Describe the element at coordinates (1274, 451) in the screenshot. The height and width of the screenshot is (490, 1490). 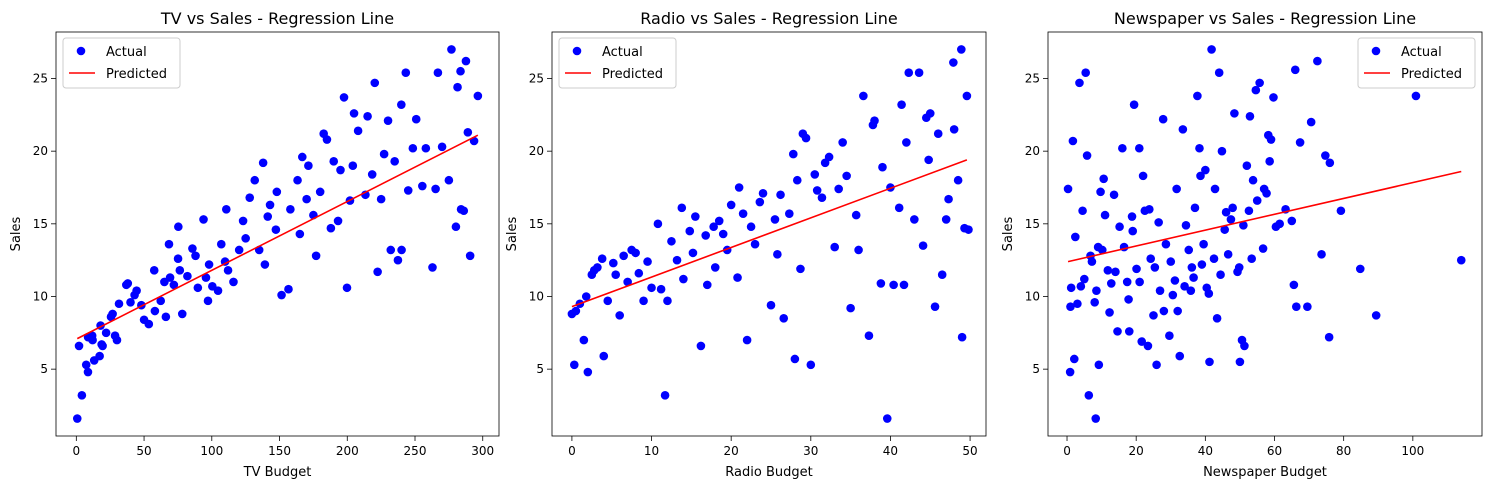
I see `x-tick-label: 60` at that location.